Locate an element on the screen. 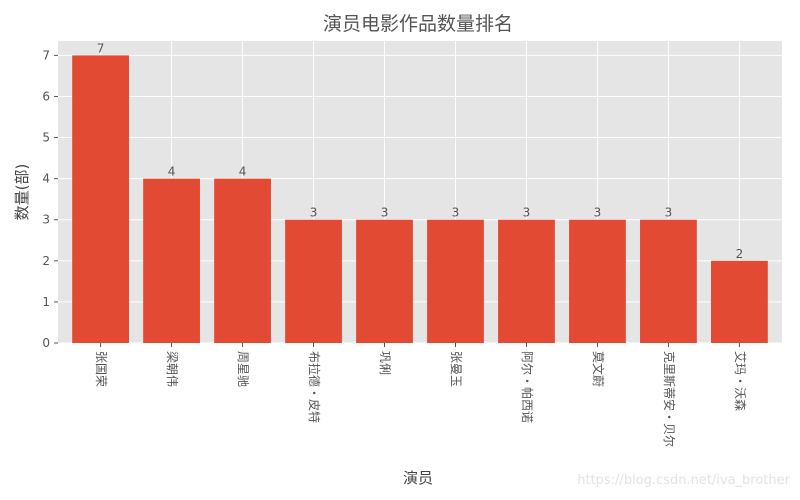  y-tick-label: 3 is located at coordinates (46, 220).